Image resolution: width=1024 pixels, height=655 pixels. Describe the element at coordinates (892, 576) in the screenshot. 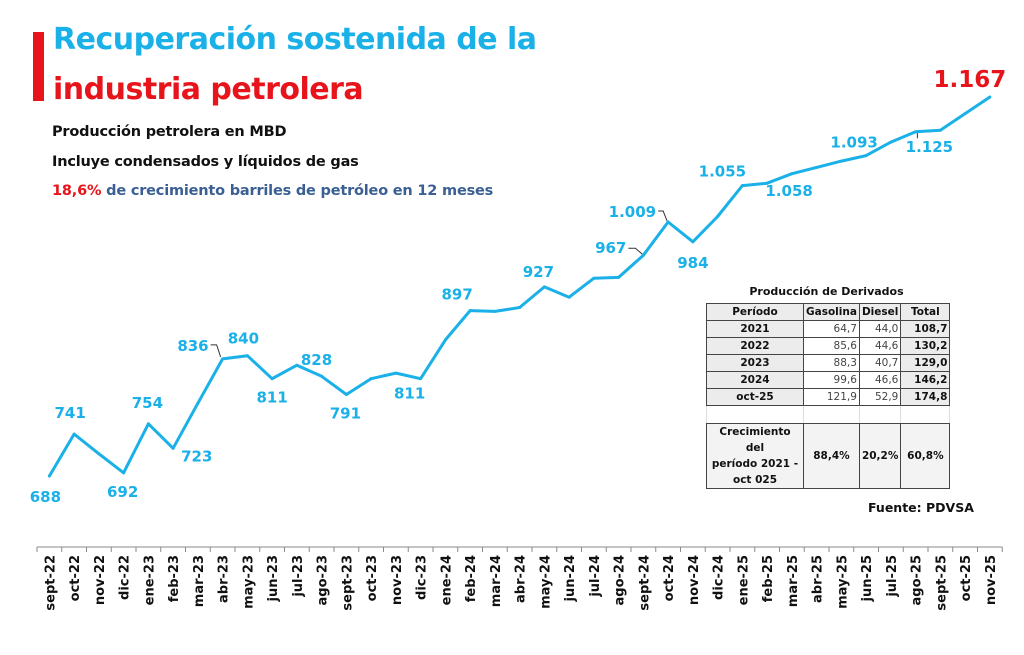

I see `x-tick-label: jul-25` at that location.